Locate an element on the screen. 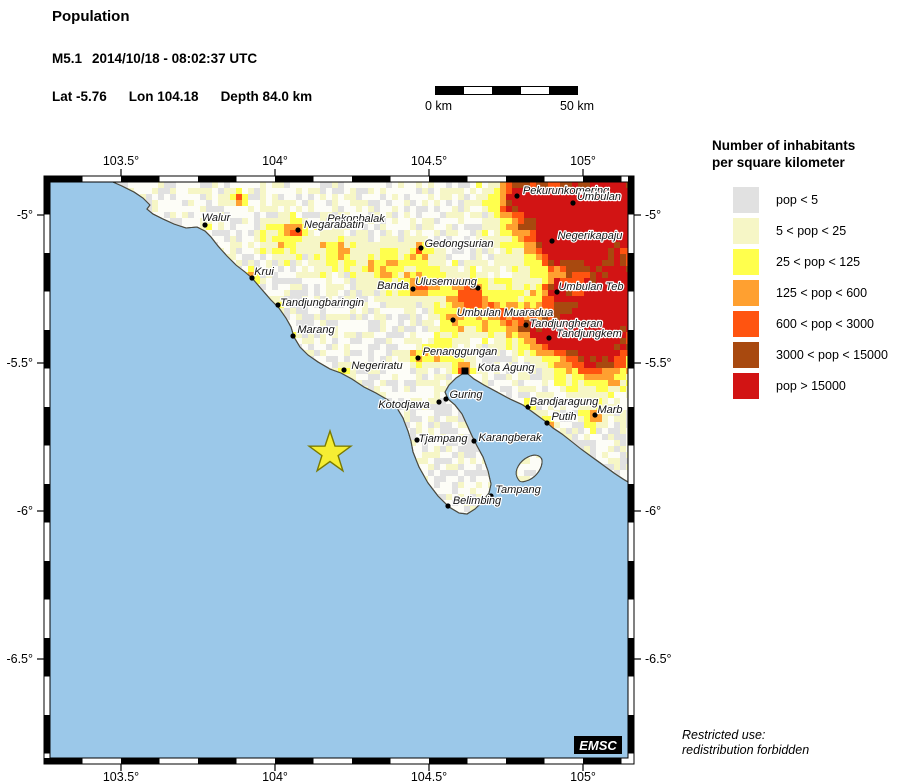 The image size is (910, 784). legend-entry-label: 600 < pop < 3000 is located at coordinates (825, 324).